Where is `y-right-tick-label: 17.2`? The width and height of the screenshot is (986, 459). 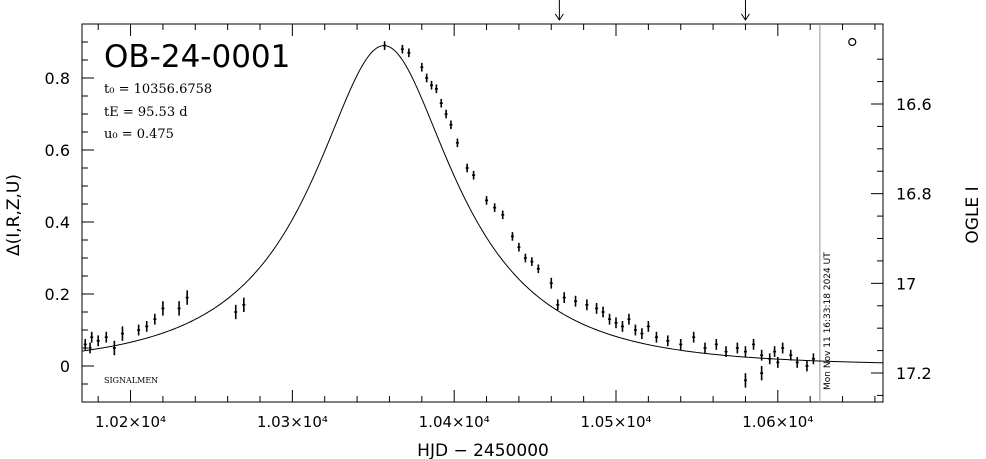
y-right-tick-label: 17.2 is located at coordinates (914, 373).